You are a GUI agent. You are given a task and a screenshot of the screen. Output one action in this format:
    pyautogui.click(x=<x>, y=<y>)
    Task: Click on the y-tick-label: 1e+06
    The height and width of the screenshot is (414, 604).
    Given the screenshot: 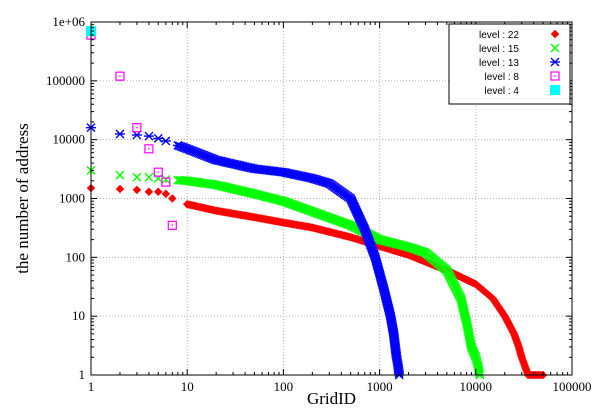 What is the action you would take?
    pyautogui.click(x=68, y=21)
    